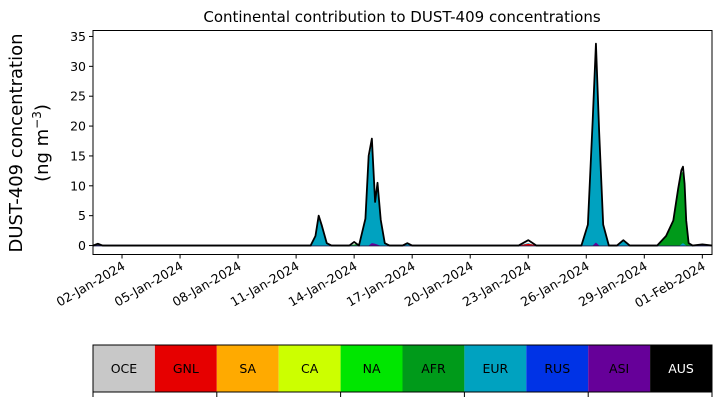  I want to click on y-axis-label-unit-prefix: (ng m, so click(42, 155).